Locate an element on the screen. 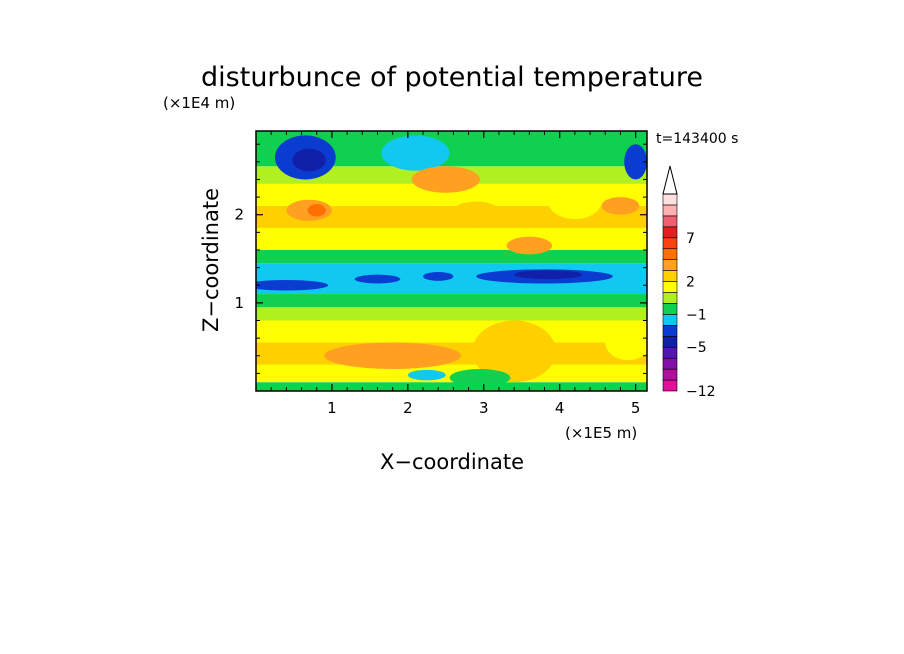 The width and height of the screenshot is (904, 654). y-axis-label: Z−coordinate is located at coordinates (211, 260).